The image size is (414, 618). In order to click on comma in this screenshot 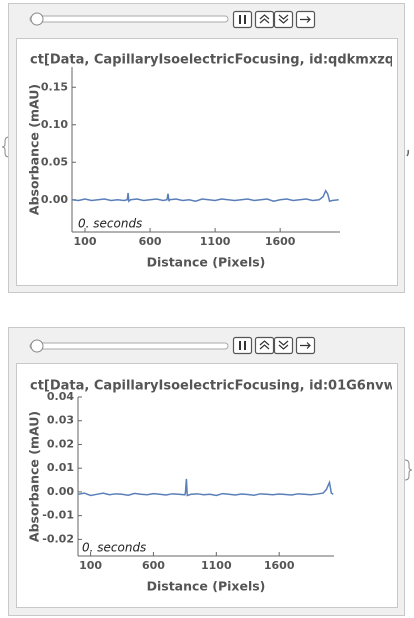, I will do `click(408, 153)`.